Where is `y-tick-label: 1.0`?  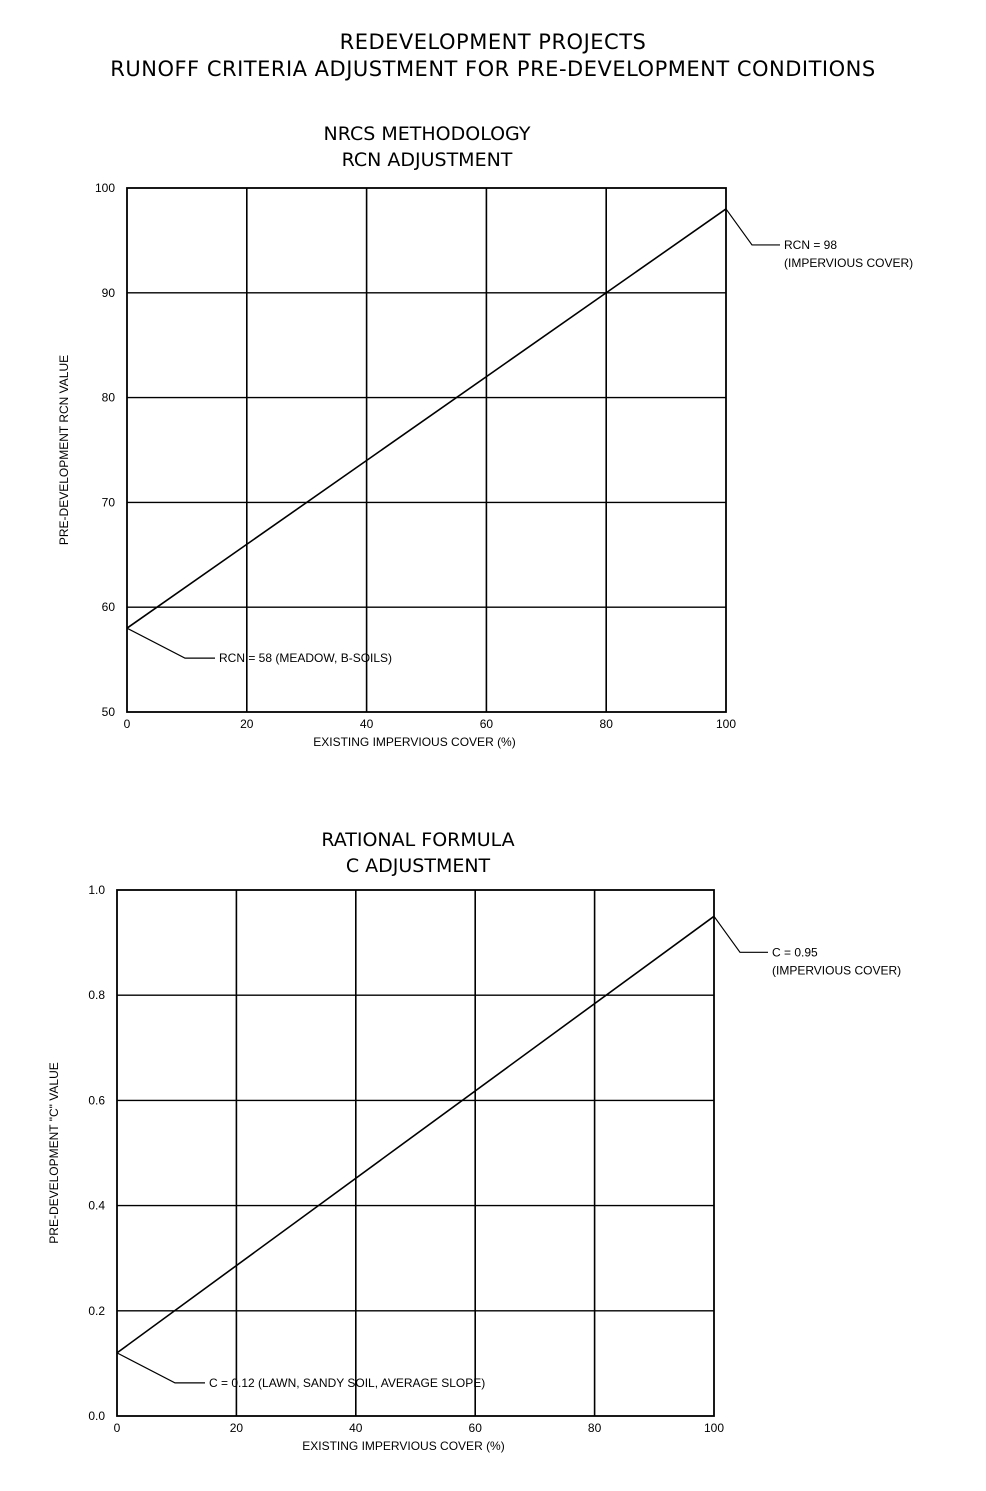 y-tick-label: 1.0 is located at coordinates (96, 890).